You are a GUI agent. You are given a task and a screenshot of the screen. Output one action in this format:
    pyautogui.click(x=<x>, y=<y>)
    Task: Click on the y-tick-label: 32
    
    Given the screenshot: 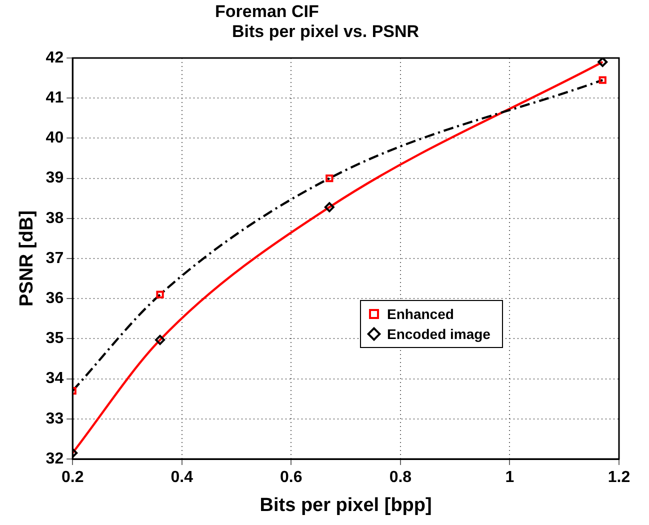 What is the action you would take?
    pyautogui.click(x=55, y=459)
    